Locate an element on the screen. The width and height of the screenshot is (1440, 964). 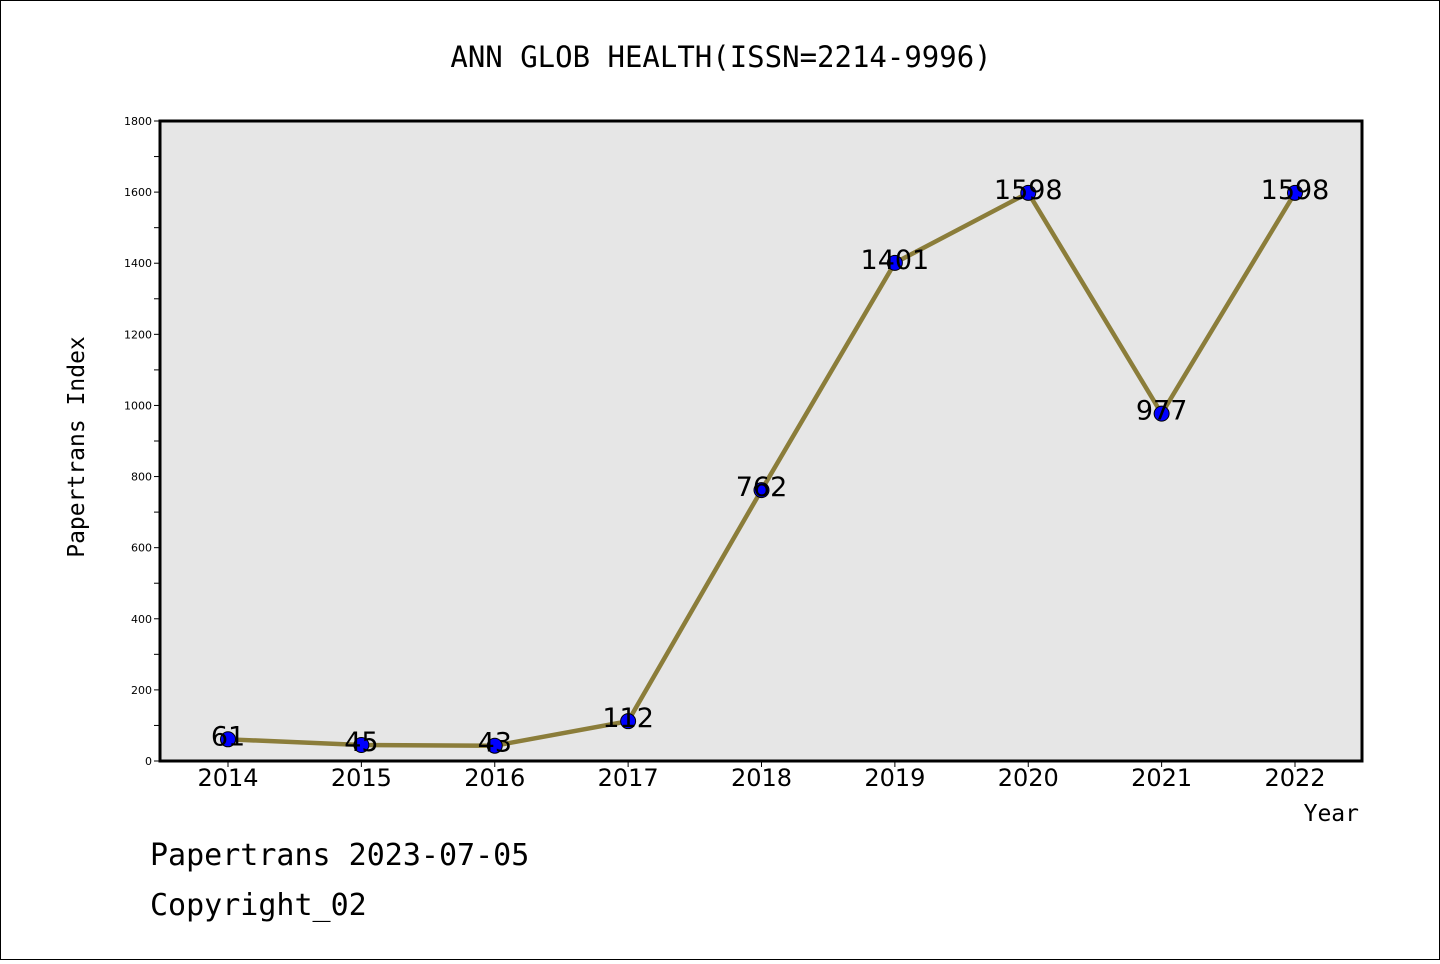
x-tick-label: 2020 is located at coordinates (1028, 778).